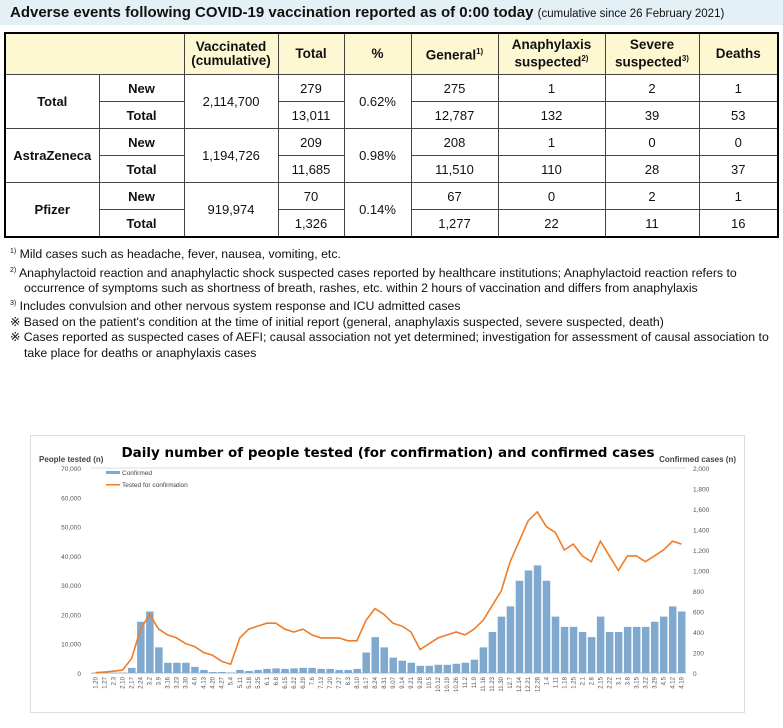  Describe the element at coordinates (124, 682) in the screenshot. I see `x-tick: 2.10` at that location.